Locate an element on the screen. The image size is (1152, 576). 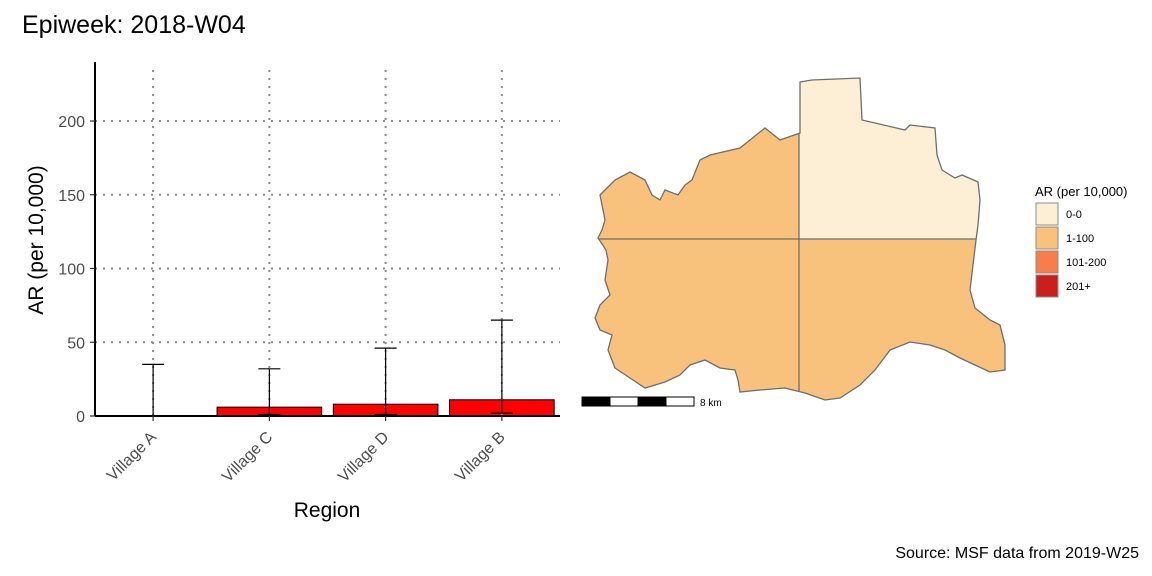
legend-label: 201+ is located at coordinates (1078, 287).